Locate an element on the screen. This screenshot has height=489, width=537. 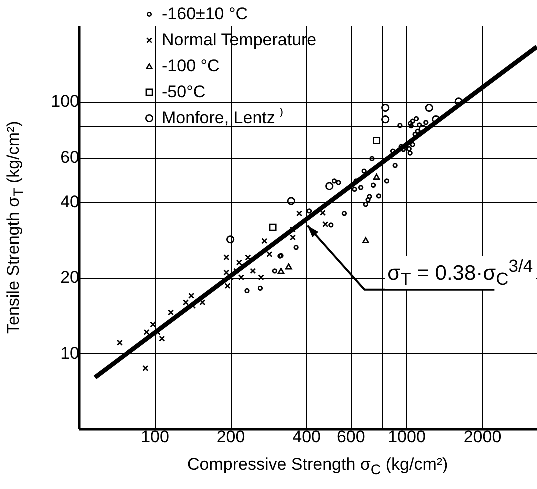
y-tick-label: 40 is located at coordinates (70, 202).